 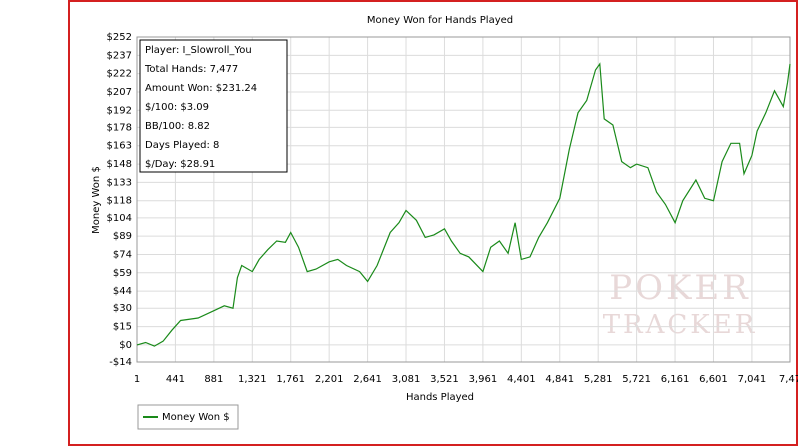 What do you see at coordinates (521, 379) in the screenshot?
I see `x-tick-label: 4,401` at bounding box center [521, 379].